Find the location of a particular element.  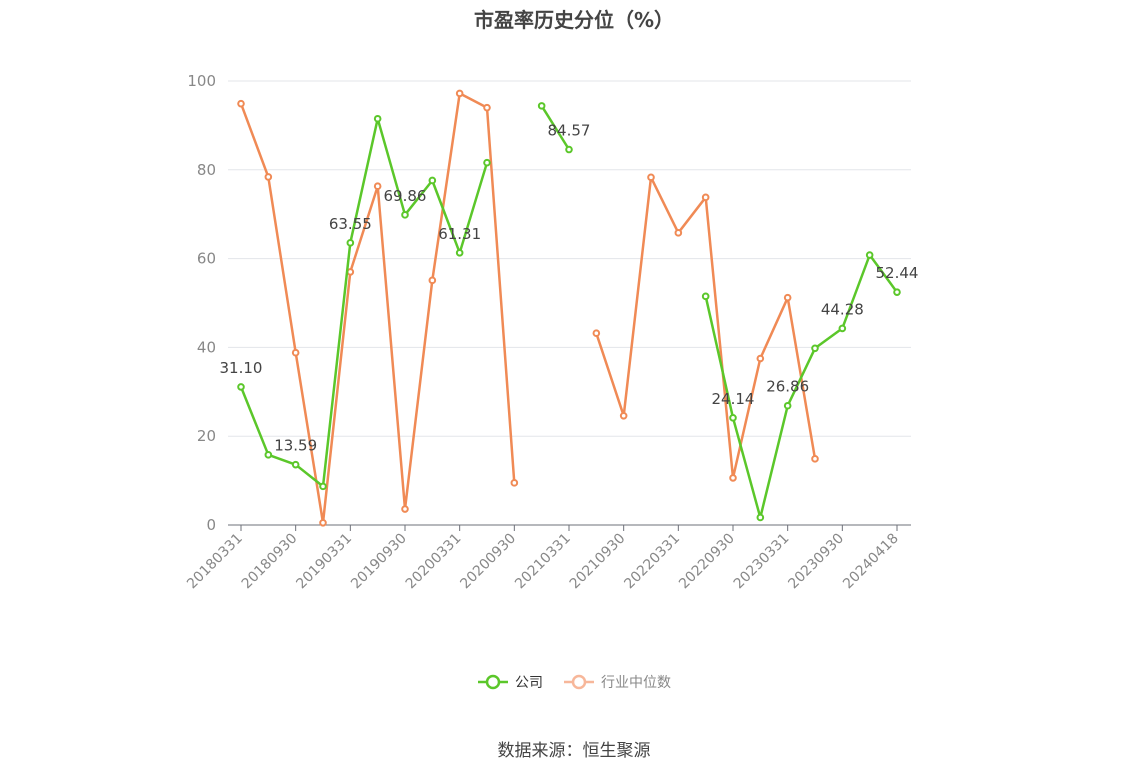

x-tick-label: 20230331 is located at coordinates (762, 562).